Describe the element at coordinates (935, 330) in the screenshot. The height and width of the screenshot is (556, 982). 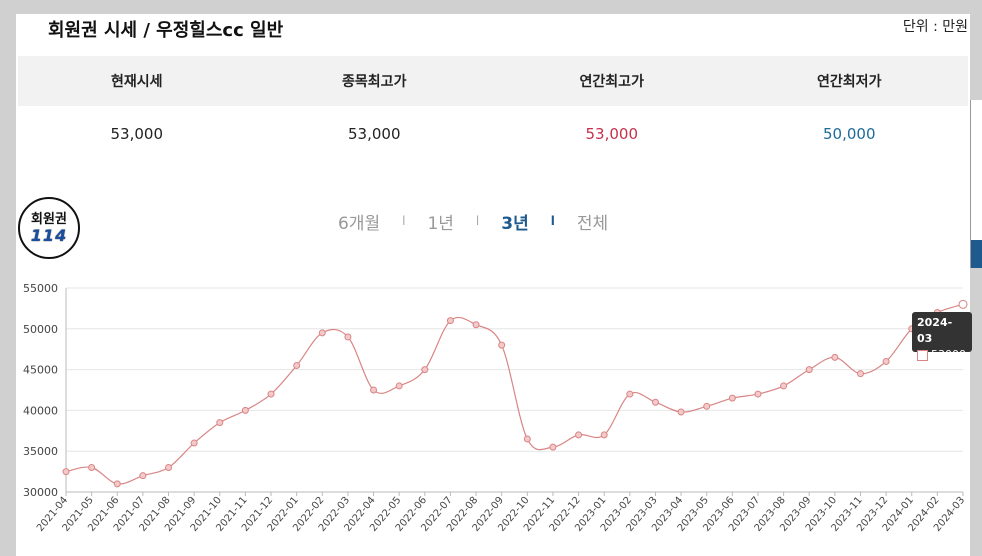
I see `tooltip-date: 2024-03` at that location.